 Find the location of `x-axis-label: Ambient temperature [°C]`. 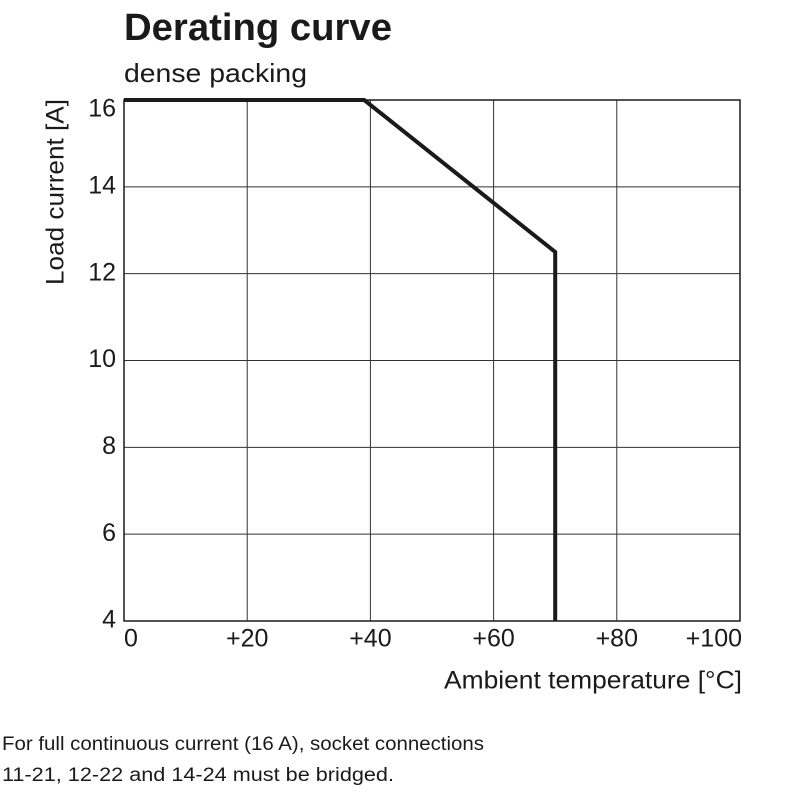

x-axis-label: Ambient temperature [°C] is located at coordinates (593, 681).